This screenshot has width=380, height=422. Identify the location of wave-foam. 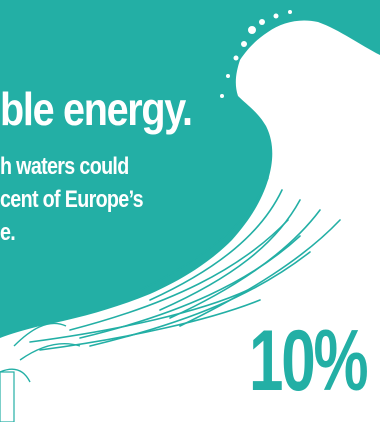
(40, 352).